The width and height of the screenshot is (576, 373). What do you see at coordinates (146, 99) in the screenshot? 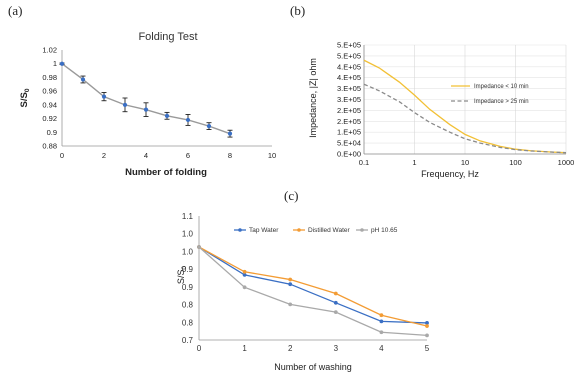
I see `chart-a-series-line` at bounding box center [146, 99].